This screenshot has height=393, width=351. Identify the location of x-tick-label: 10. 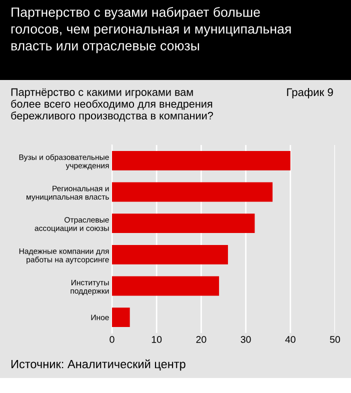
(157, 339).